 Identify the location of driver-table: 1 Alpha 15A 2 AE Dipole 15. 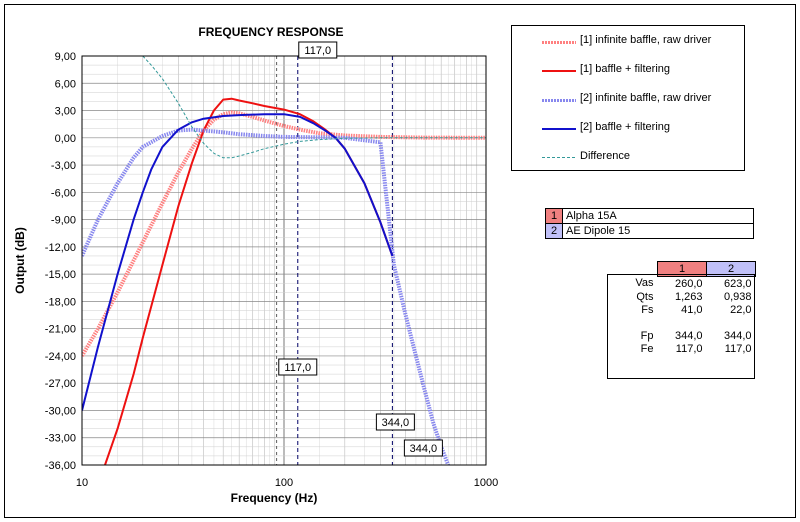
(649, 223).